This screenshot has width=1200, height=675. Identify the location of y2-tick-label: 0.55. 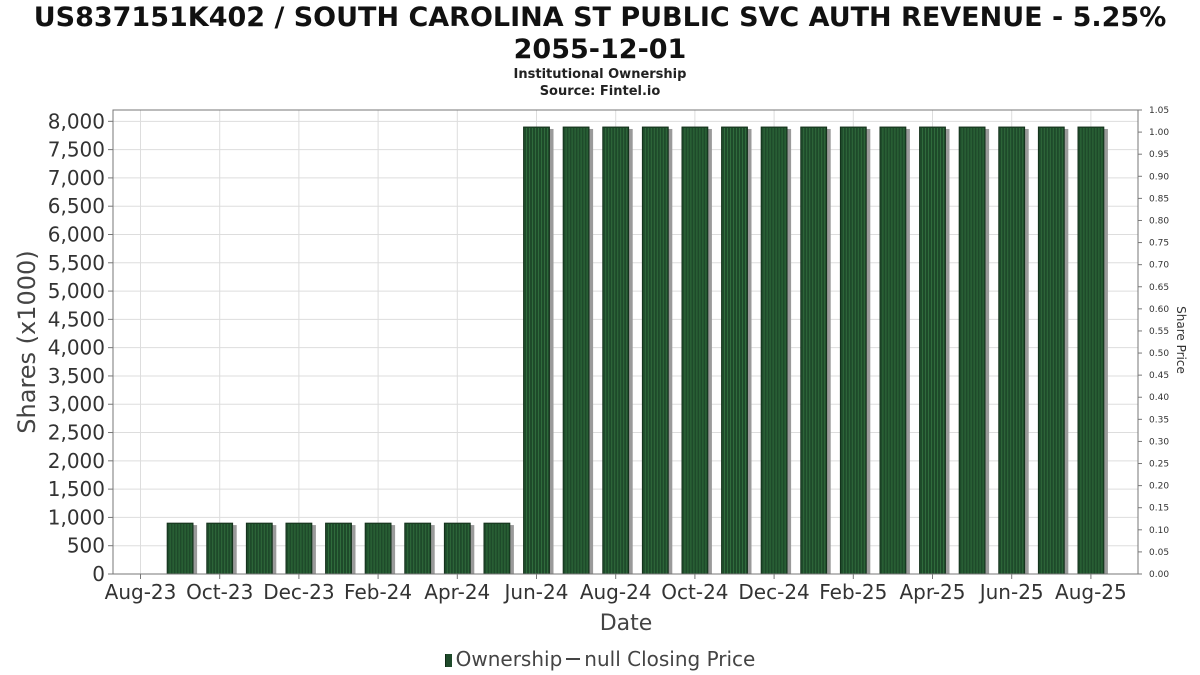
(1159, 332).